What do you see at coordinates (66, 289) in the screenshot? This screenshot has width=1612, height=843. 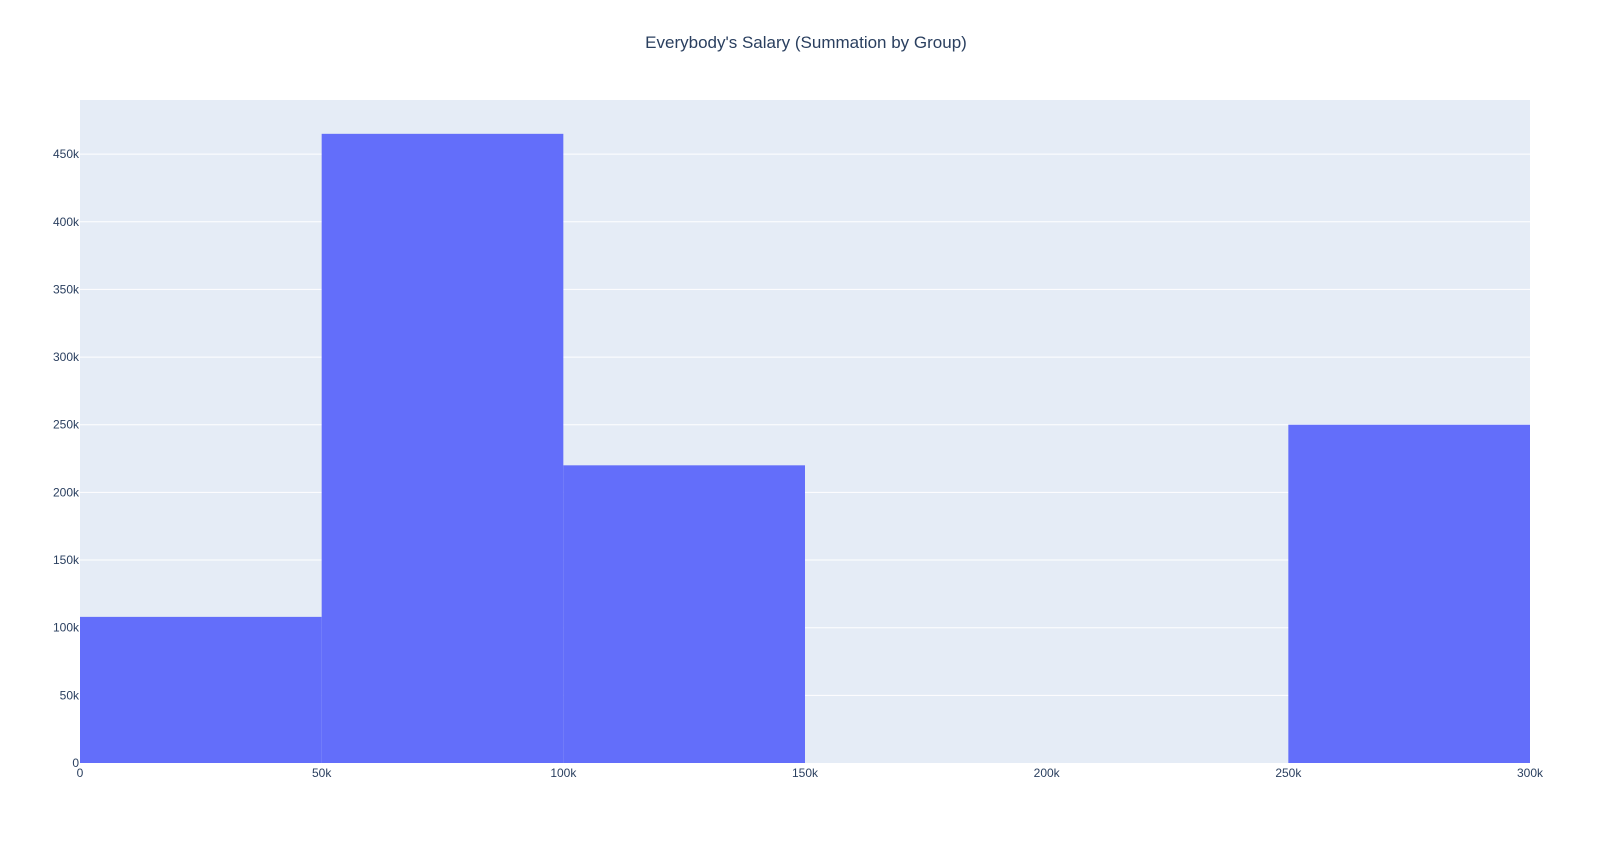 I see `y-tick-label: 350k` at bounding box center [66, 289].